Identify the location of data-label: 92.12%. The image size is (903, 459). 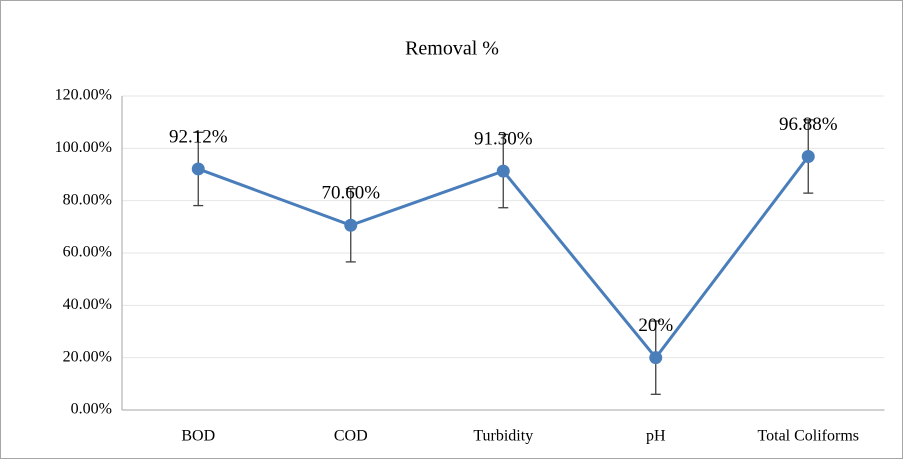
(198, 136).